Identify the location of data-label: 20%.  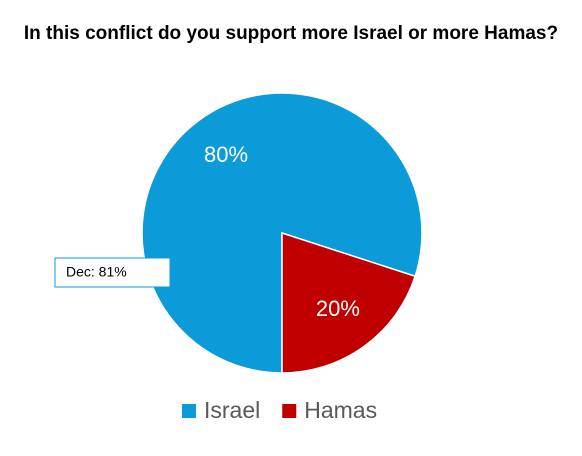
(338, 308).